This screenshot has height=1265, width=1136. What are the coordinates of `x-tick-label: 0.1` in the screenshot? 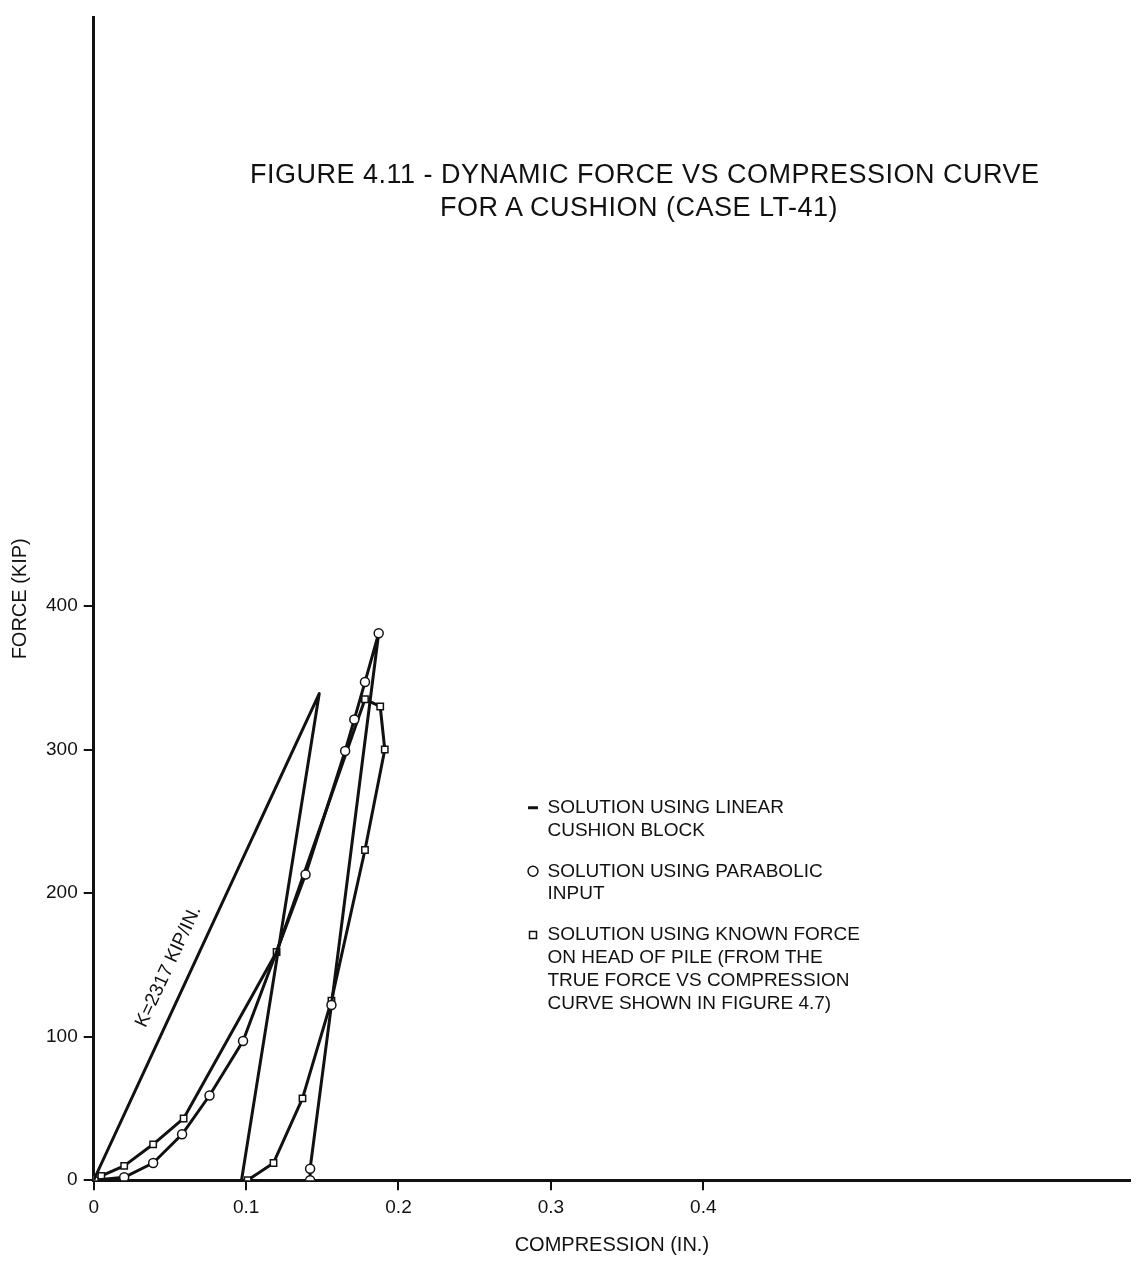 It's located at (246, 1206).